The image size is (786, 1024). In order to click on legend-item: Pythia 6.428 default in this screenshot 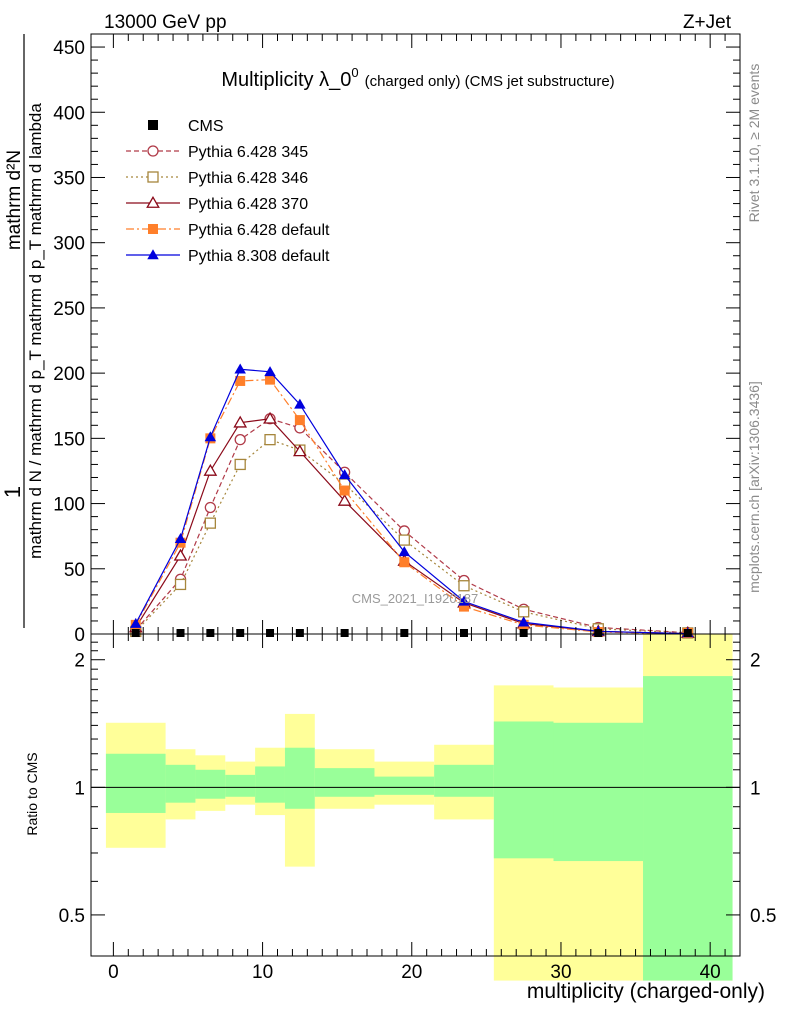, I will do `click(228, 230)`.